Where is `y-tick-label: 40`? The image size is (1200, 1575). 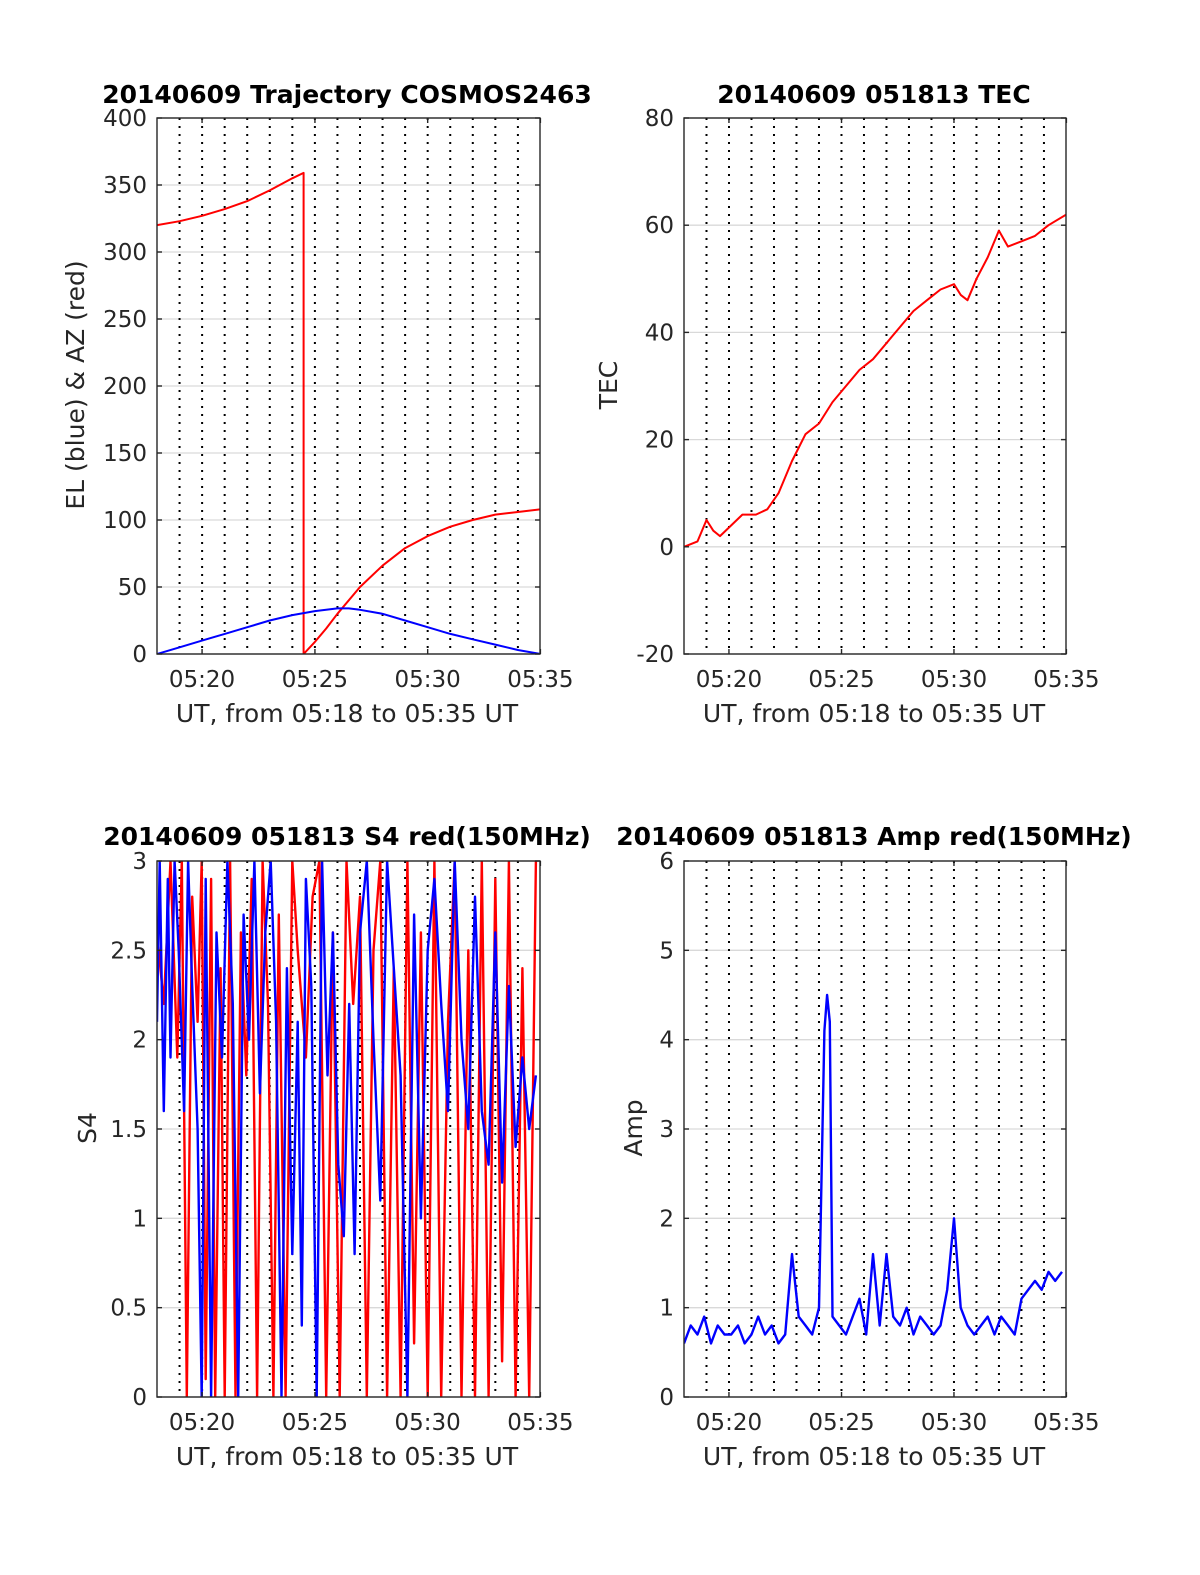
y-tick-label: 40 is located at coordinates (659, 333).